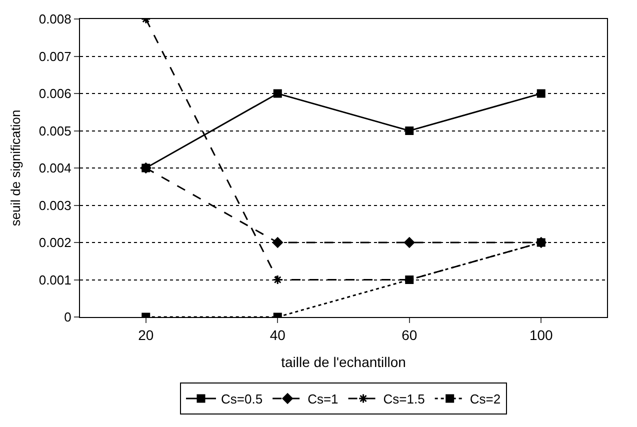  What do you see at coordinates (541, 334) in the screenshot?
I see `x-tick-label: 100` at bounding box center [541, 334].